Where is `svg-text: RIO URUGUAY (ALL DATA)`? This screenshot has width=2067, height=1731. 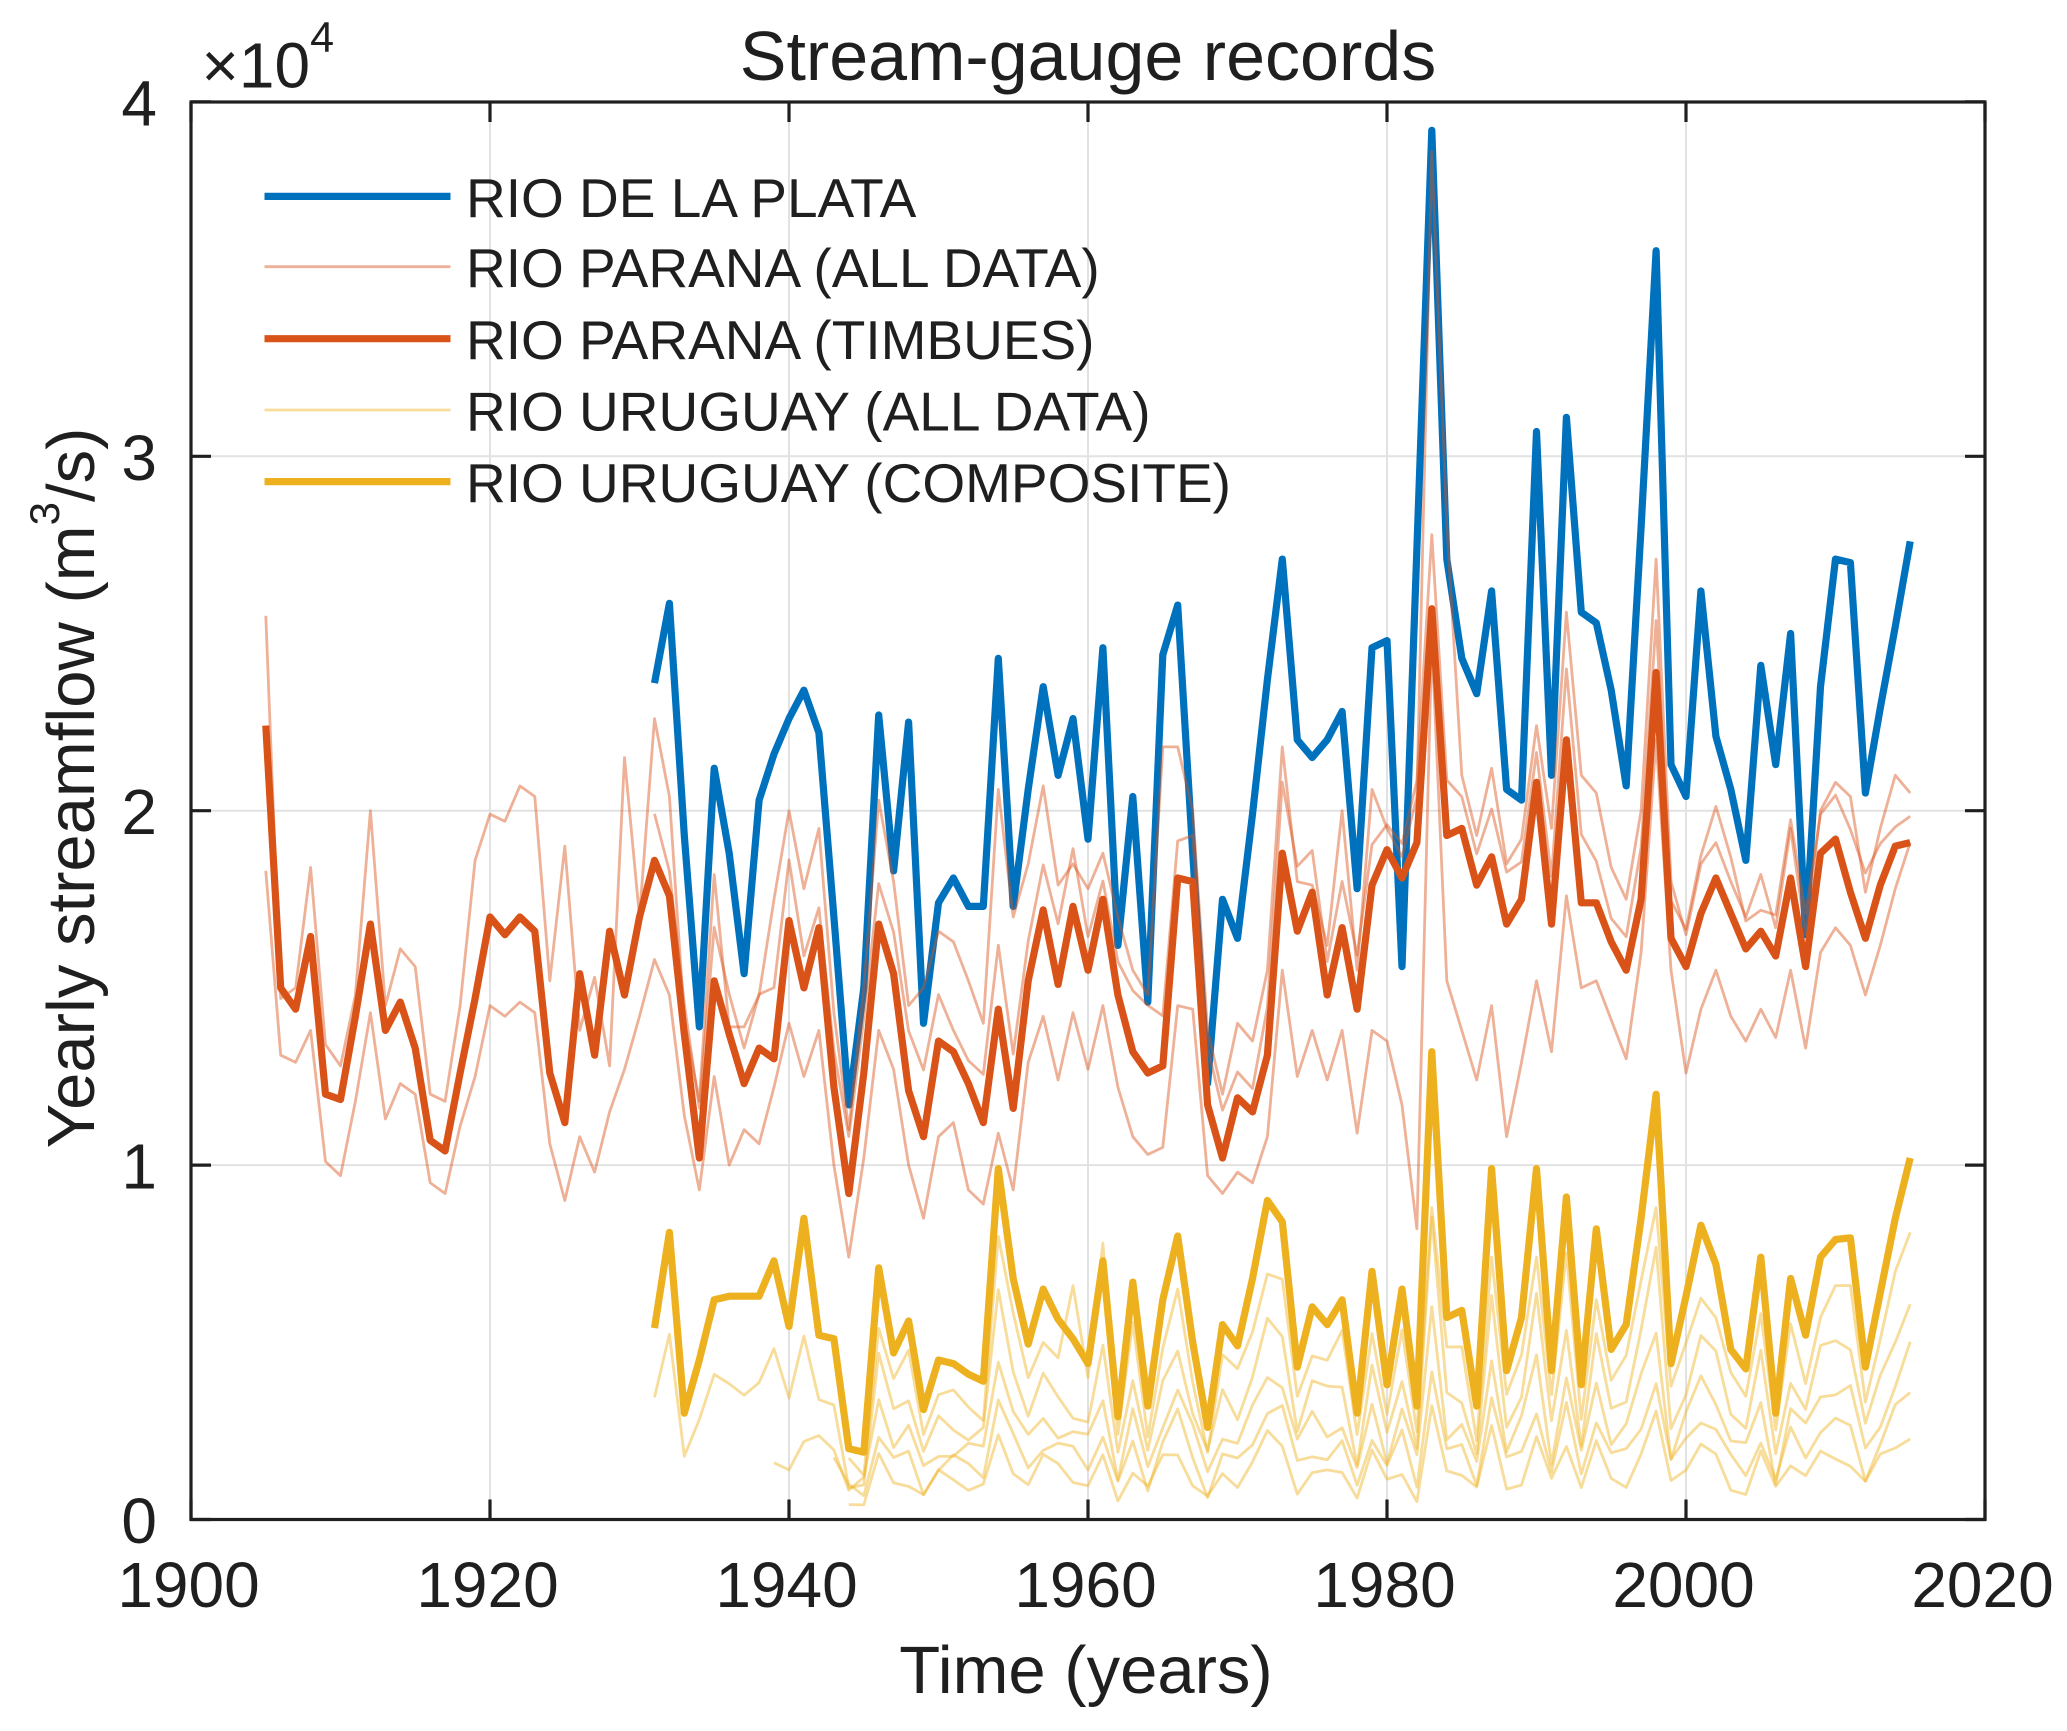 svg-text: RIO URUGUAY (ALL DATA) is located at coordinates (808, 412).